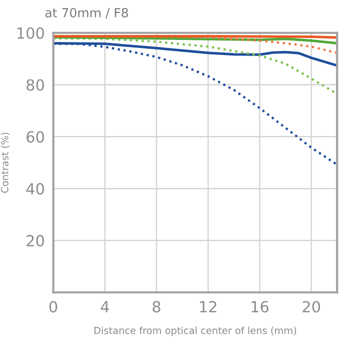  What do you see at coordinates (35, 240) in the screenshot?
I see `y-tick-label: 20` at bounding box center [35, 240].